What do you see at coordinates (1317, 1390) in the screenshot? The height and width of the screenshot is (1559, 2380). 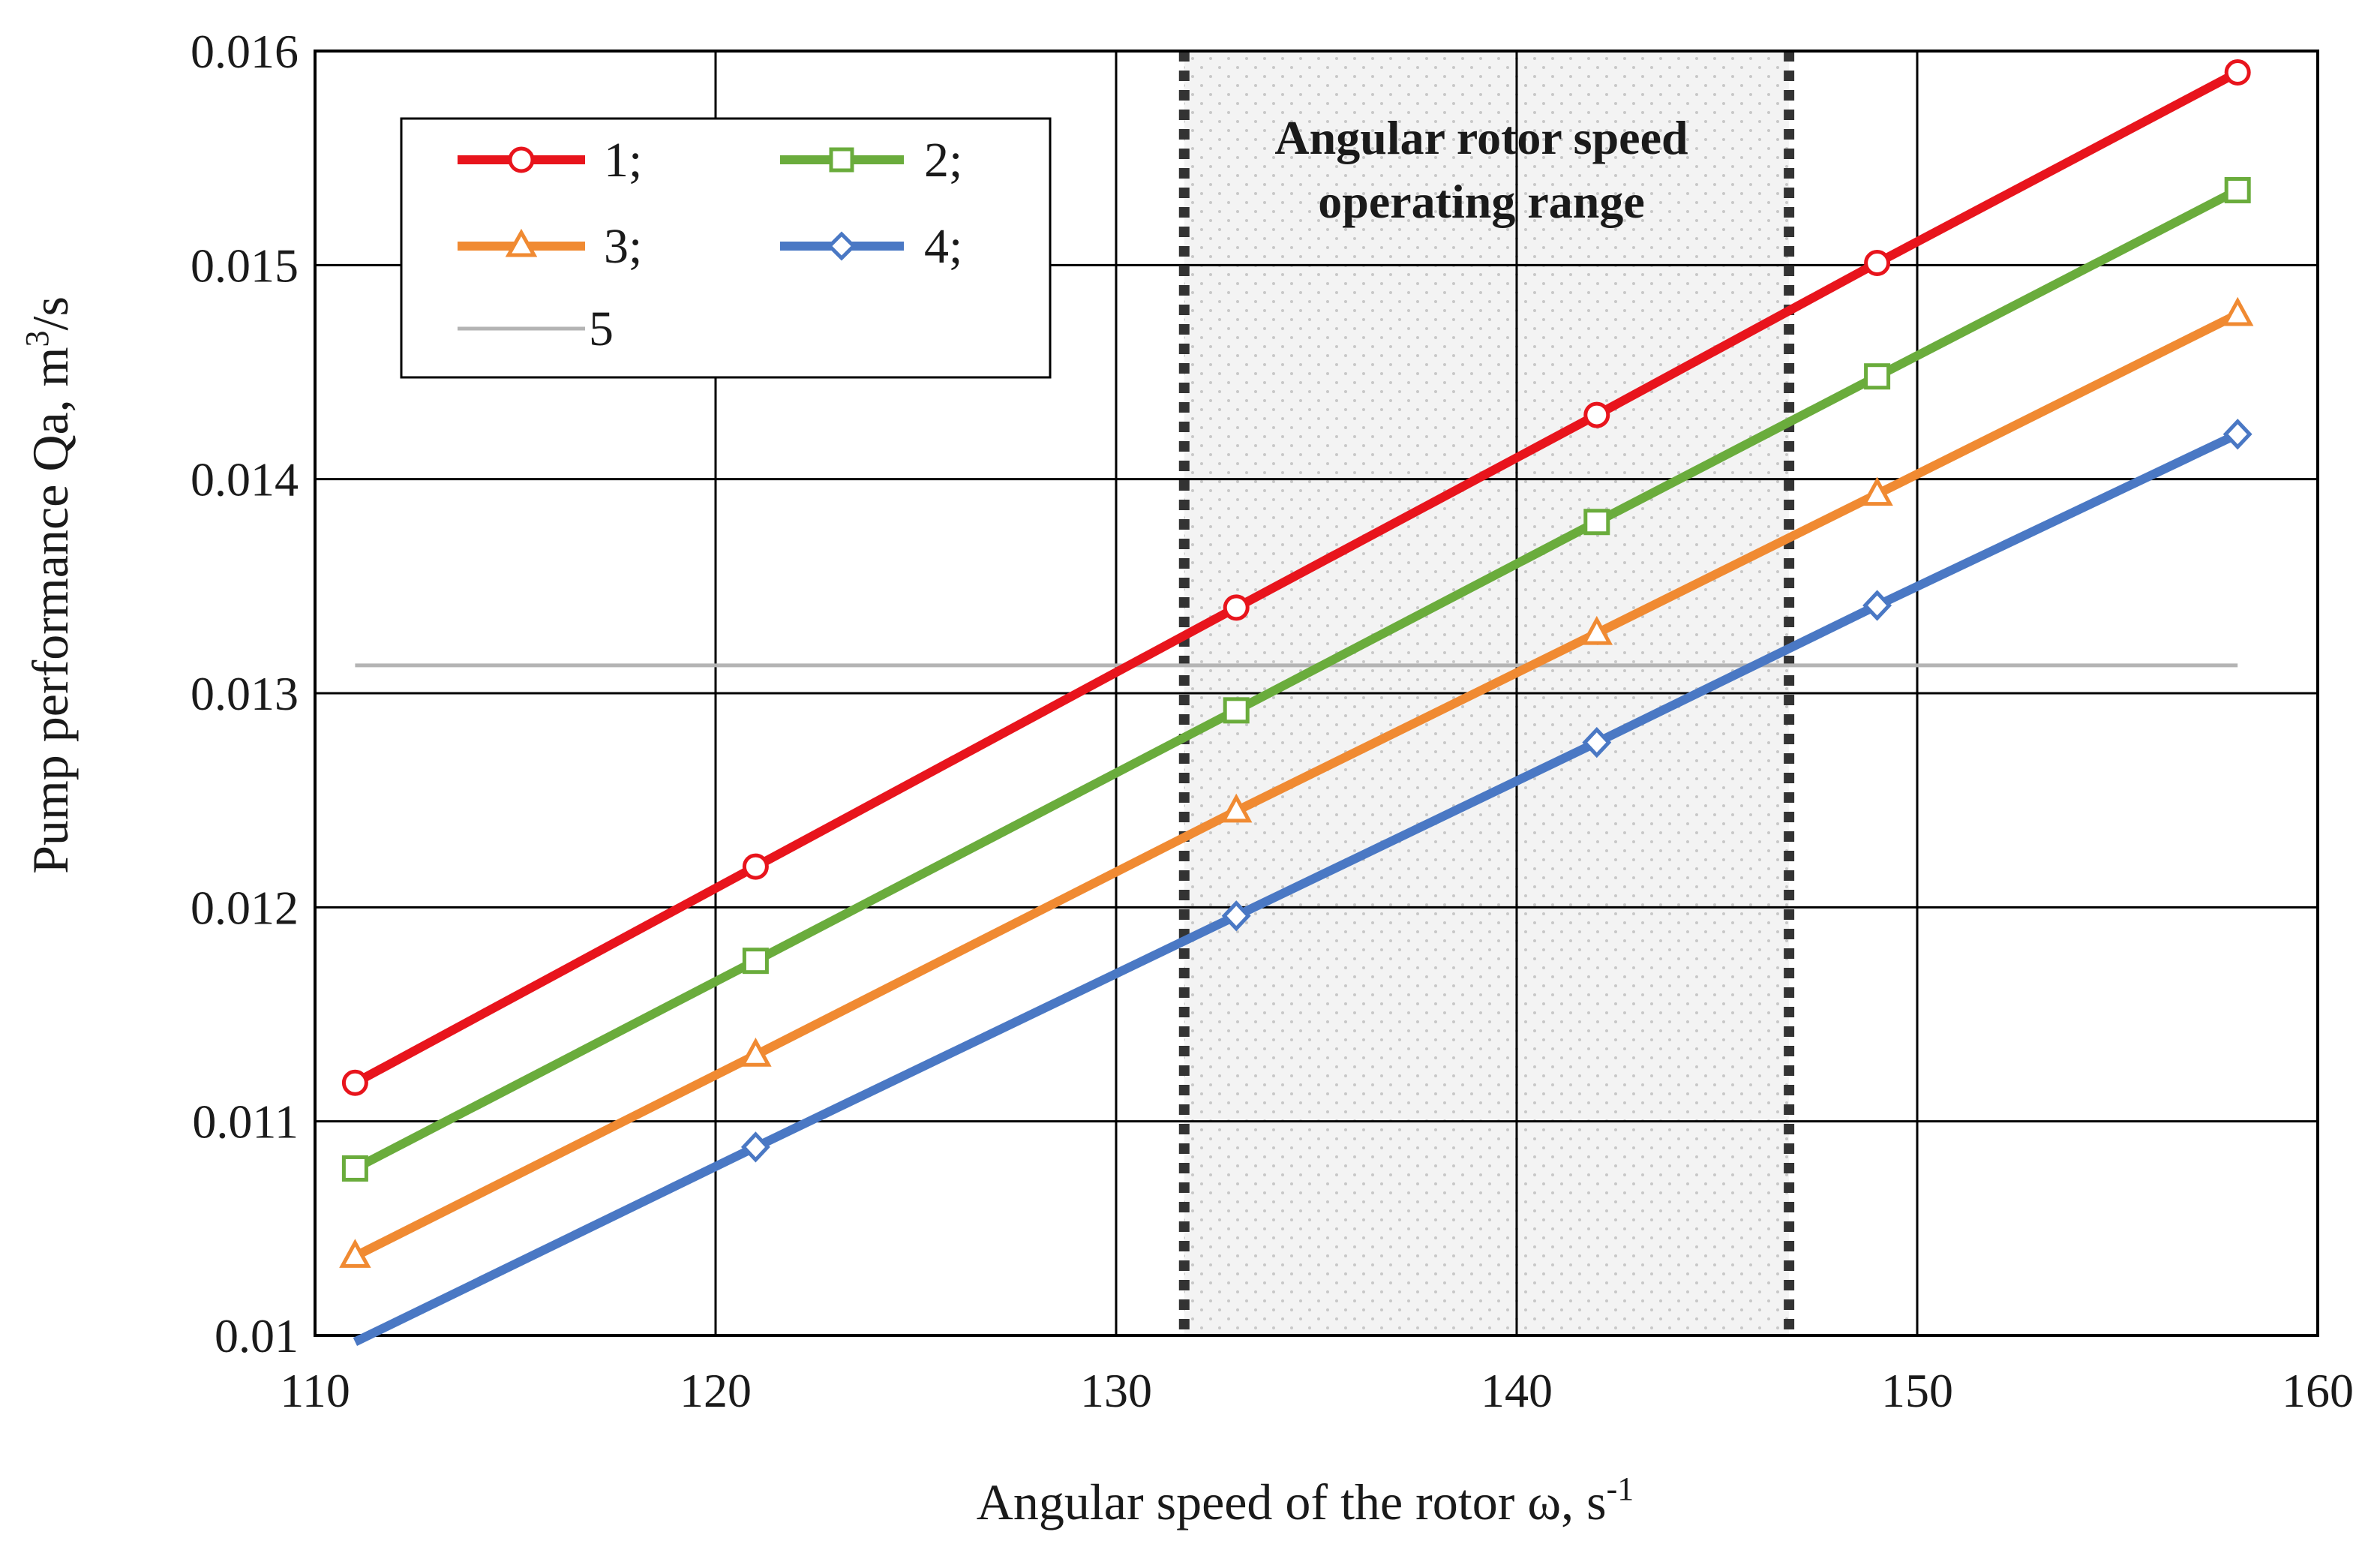 I see `x-axis-tick-labels: 110 120 130 140 150 160` at bounding box center [1317, 1390].